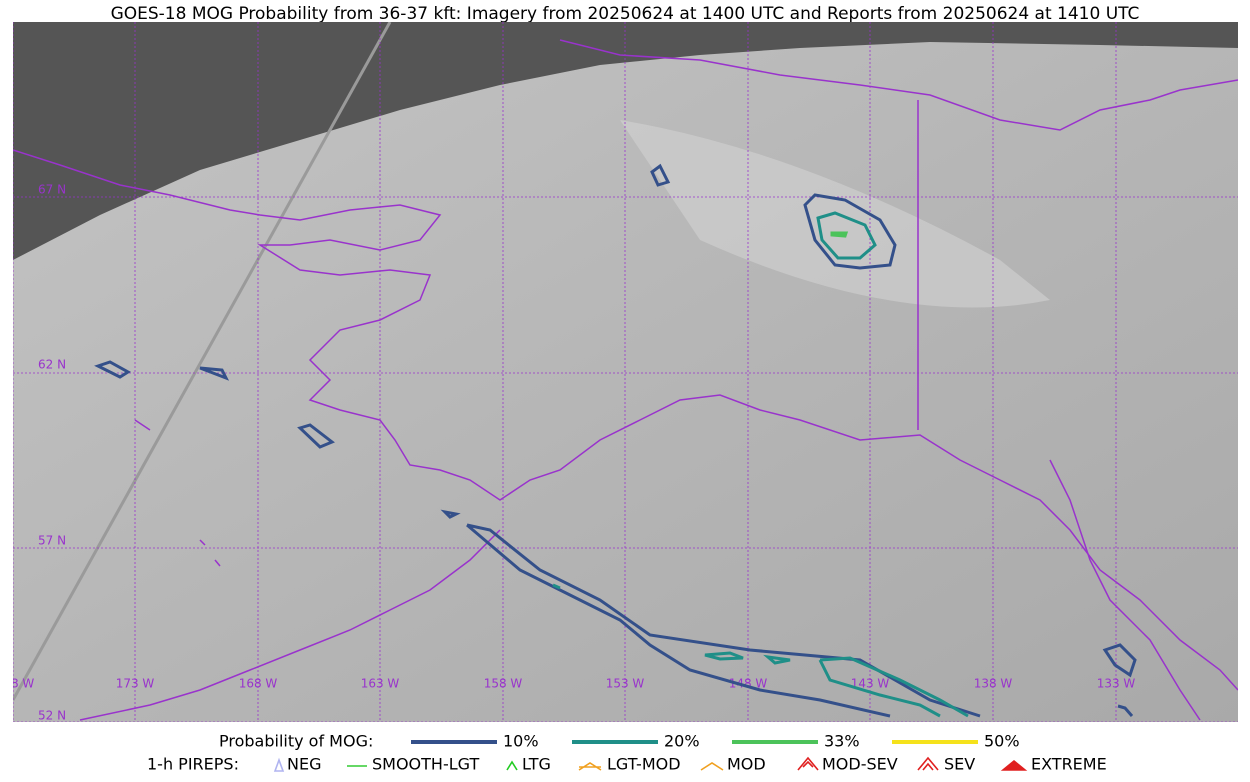  Describe the element at coordinates (842, 741) in the screenshot. I see `legend-label: 33%` at that location.